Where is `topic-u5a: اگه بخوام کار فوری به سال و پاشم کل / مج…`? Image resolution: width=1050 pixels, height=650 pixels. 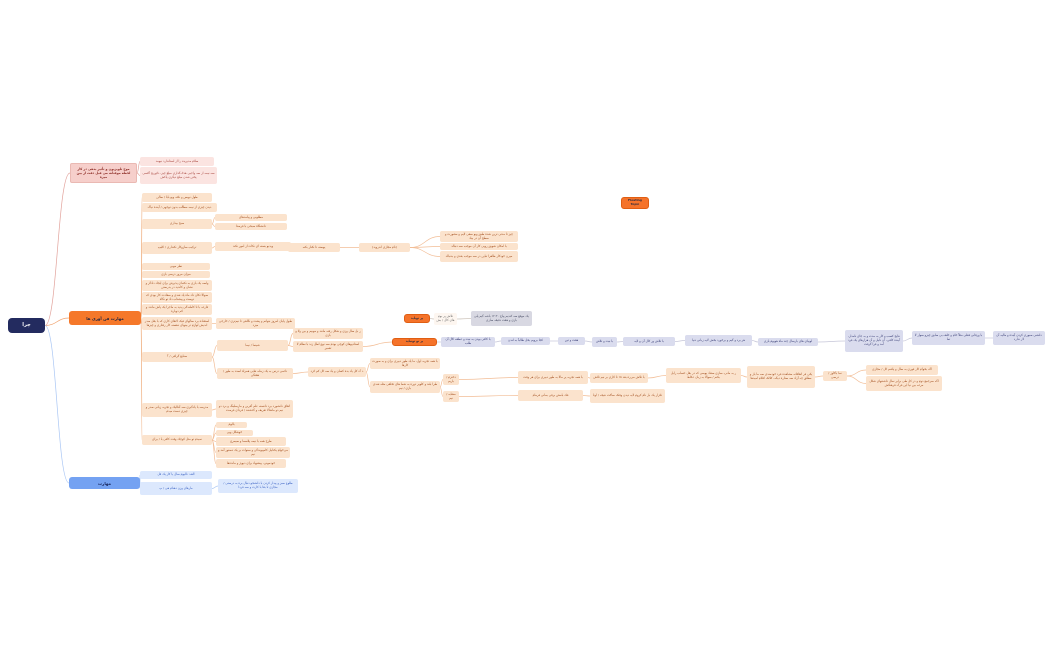 topic-u5a: اگه بخوام کار فوری به سال و پاشم کل / مج… is located at coordinates (902, 370).